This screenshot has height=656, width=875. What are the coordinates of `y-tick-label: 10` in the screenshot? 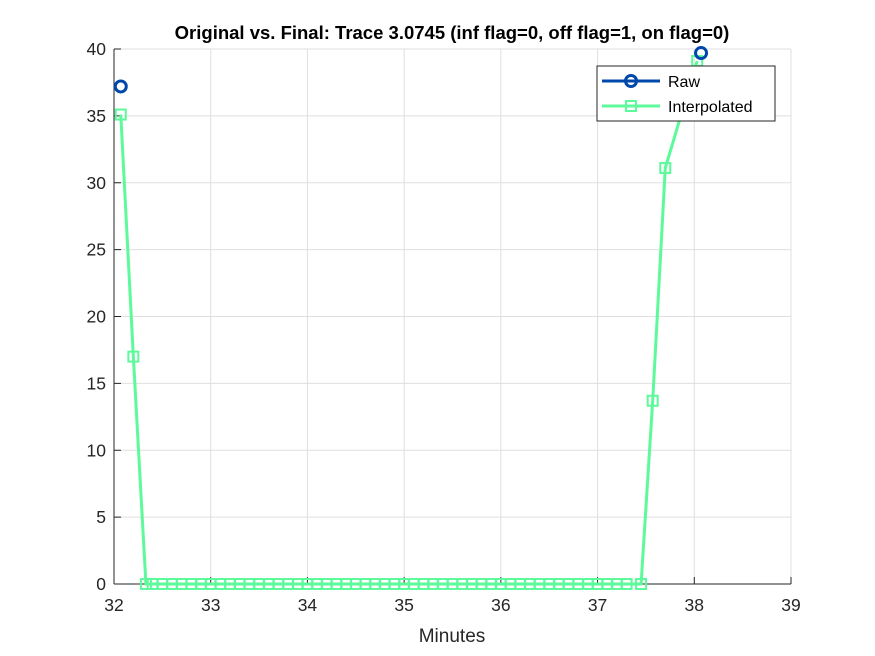 It's located at (97, 450).